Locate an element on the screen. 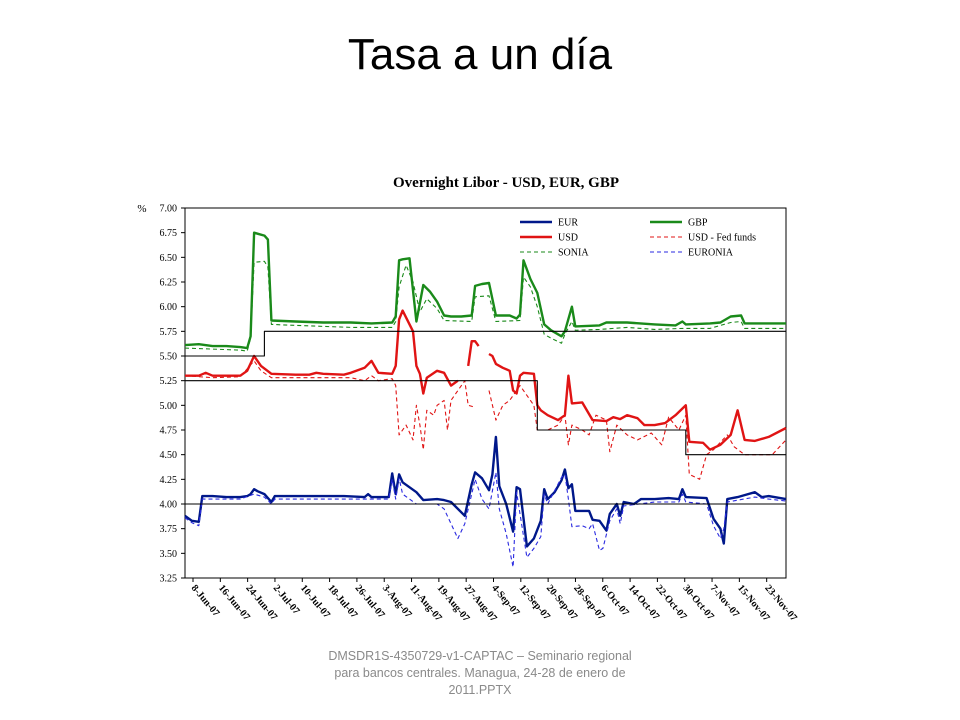 Image resolution: width=960 pixels, height=720 pixels. y-axis-unit-label: % is located at coordinates (141, 209).